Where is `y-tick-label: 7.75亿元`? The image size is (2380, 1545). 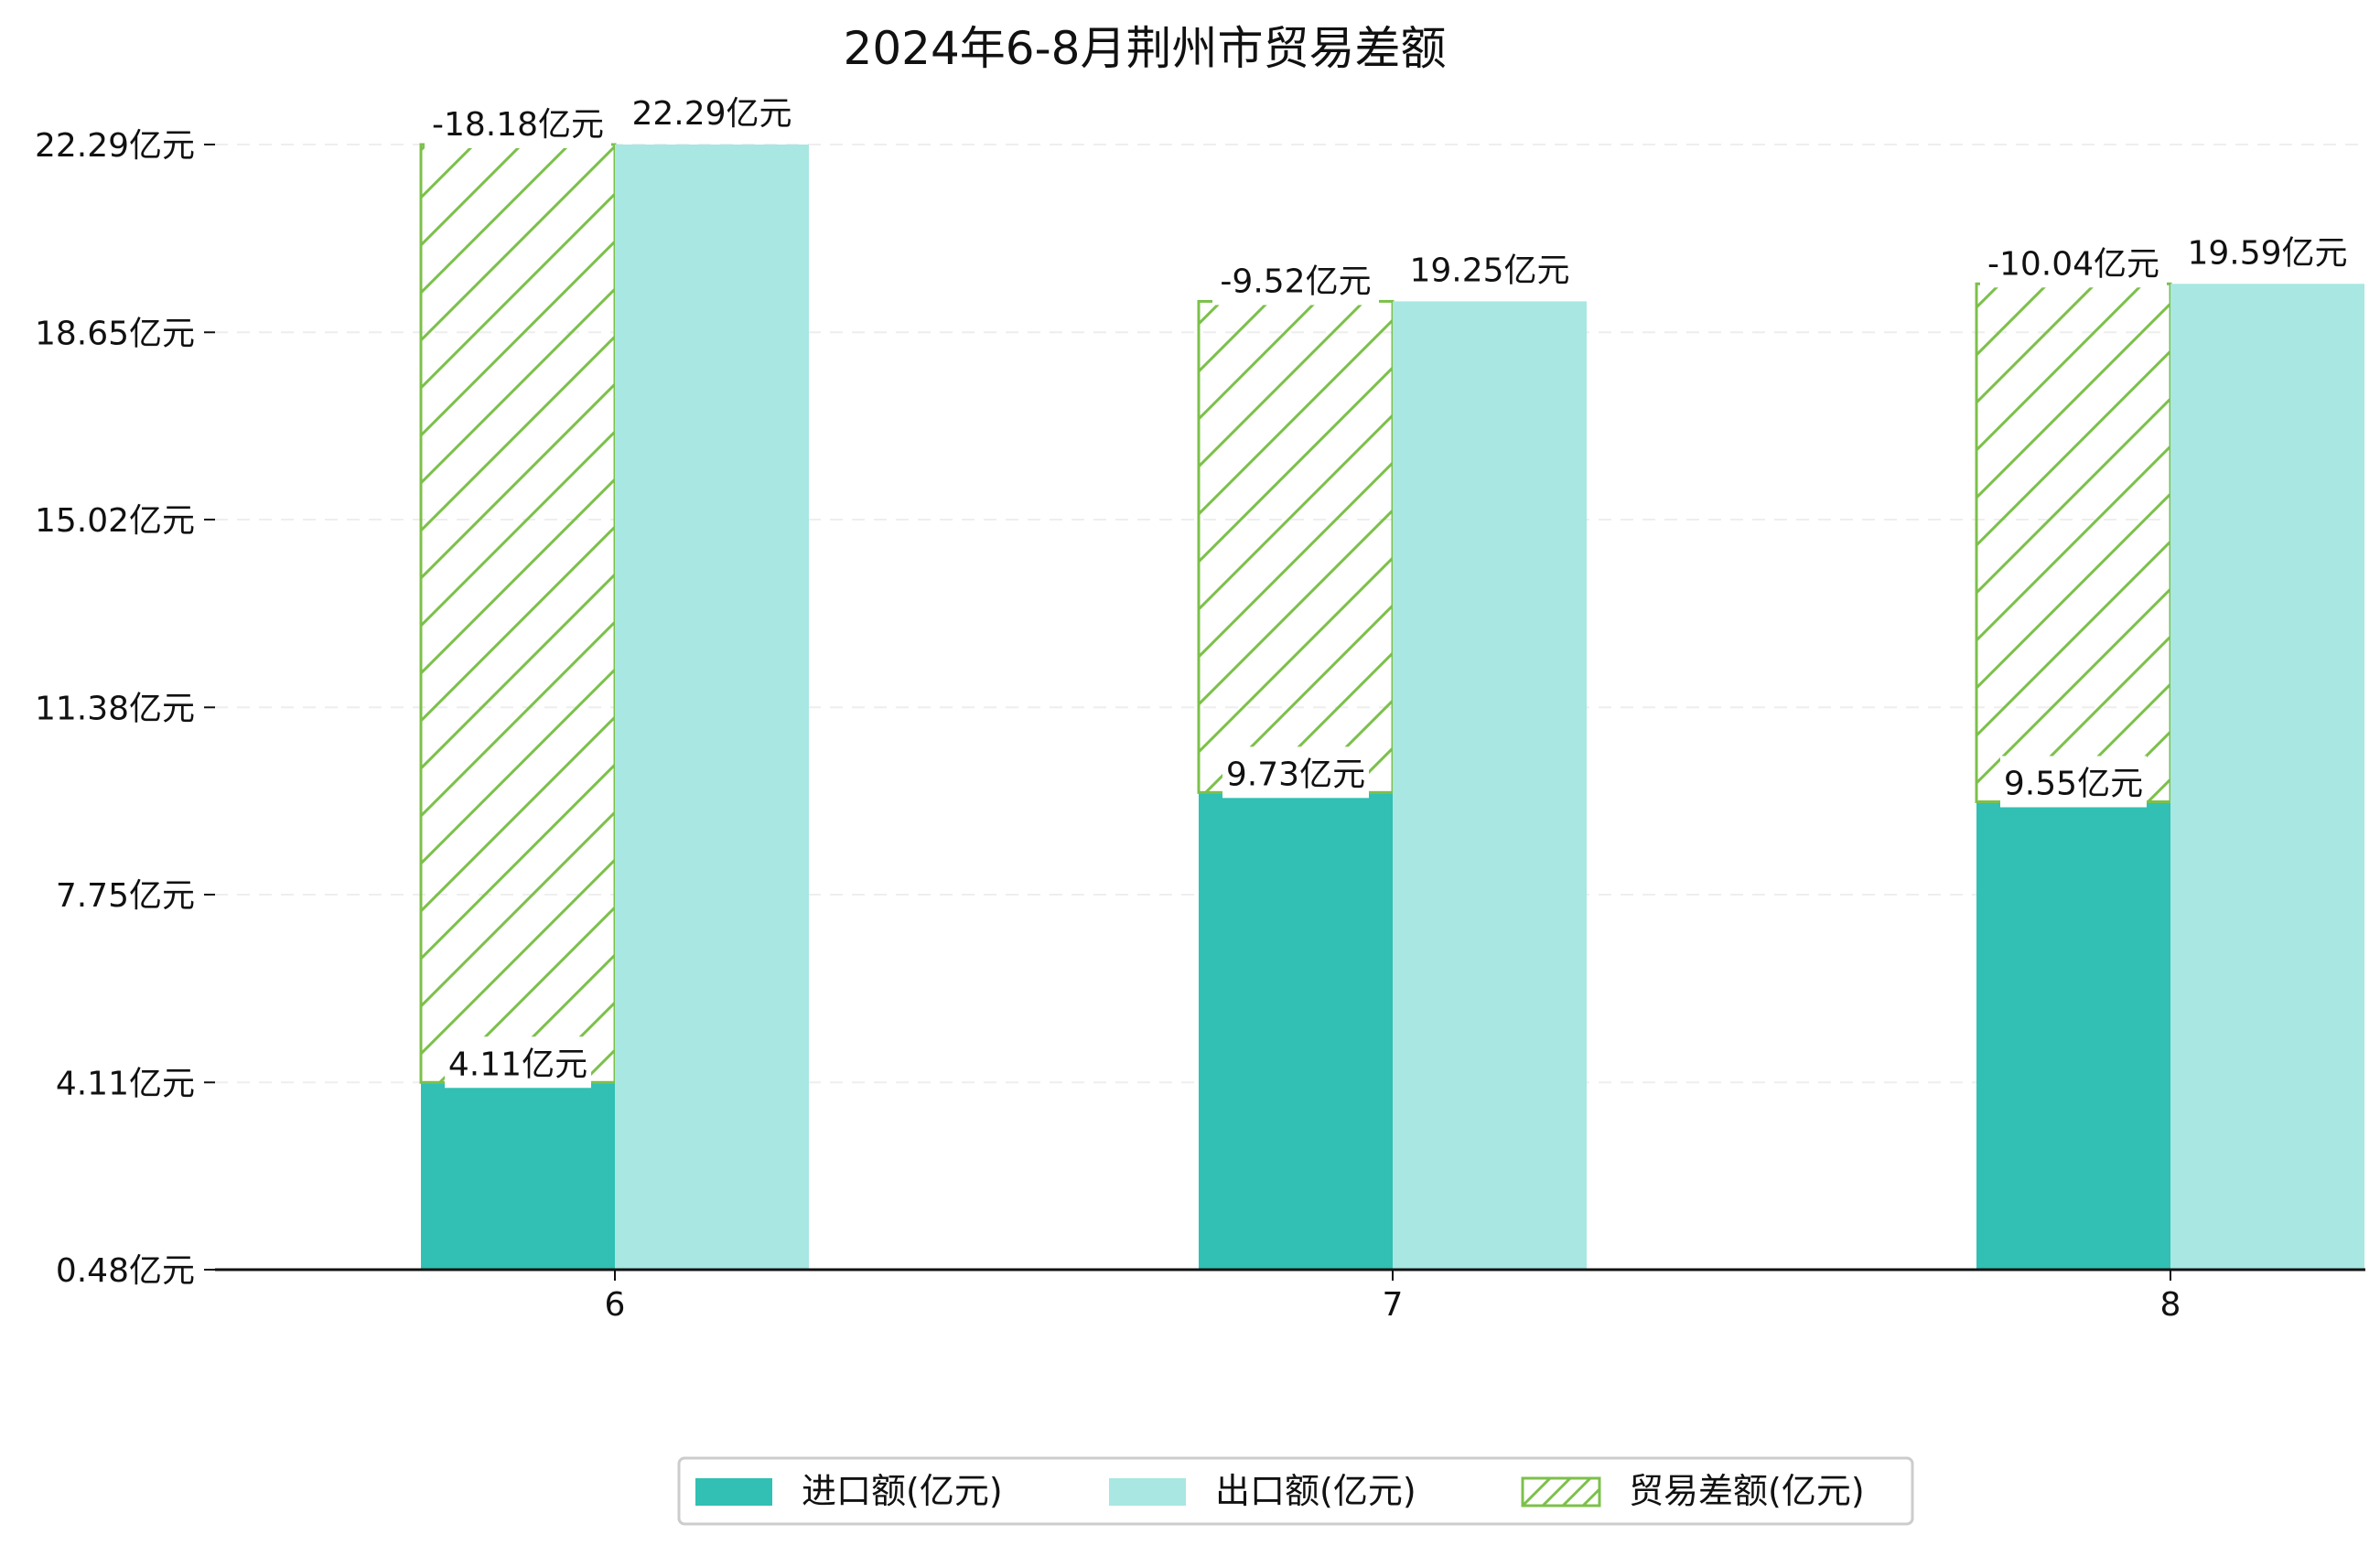 y-tick-label: 7.75亿元 is located at coordinates (125, 896).